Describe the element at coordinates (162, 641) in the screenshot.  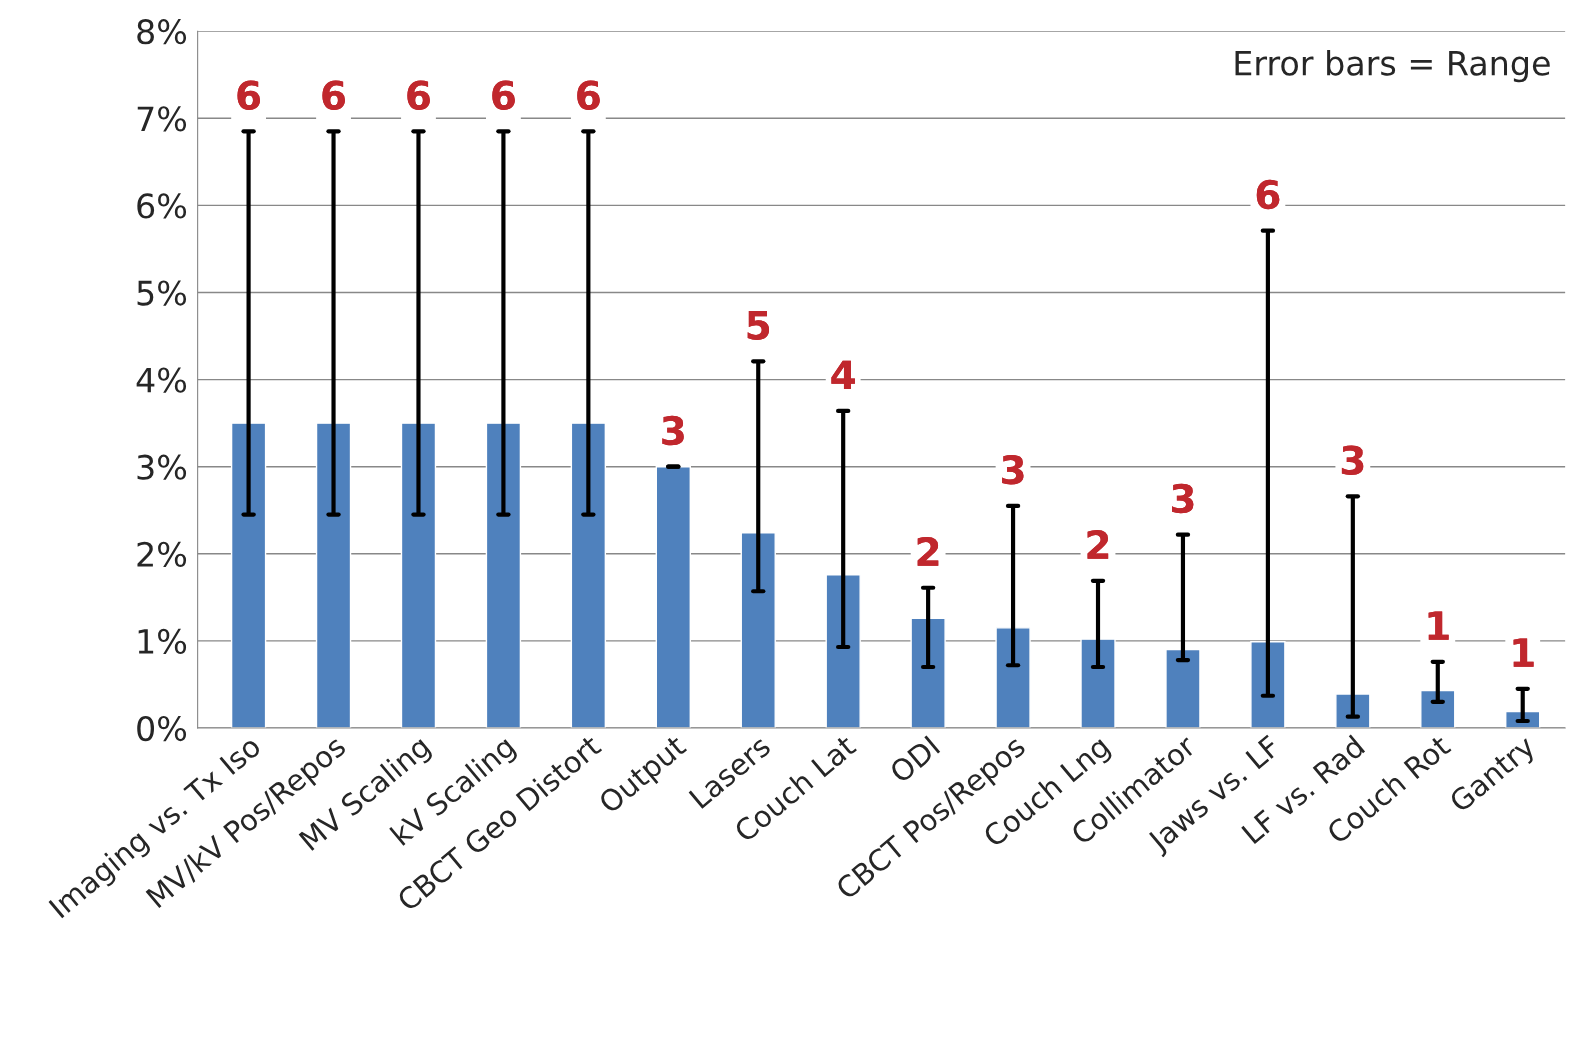
I see `y-tick-label: 1%` at that location.